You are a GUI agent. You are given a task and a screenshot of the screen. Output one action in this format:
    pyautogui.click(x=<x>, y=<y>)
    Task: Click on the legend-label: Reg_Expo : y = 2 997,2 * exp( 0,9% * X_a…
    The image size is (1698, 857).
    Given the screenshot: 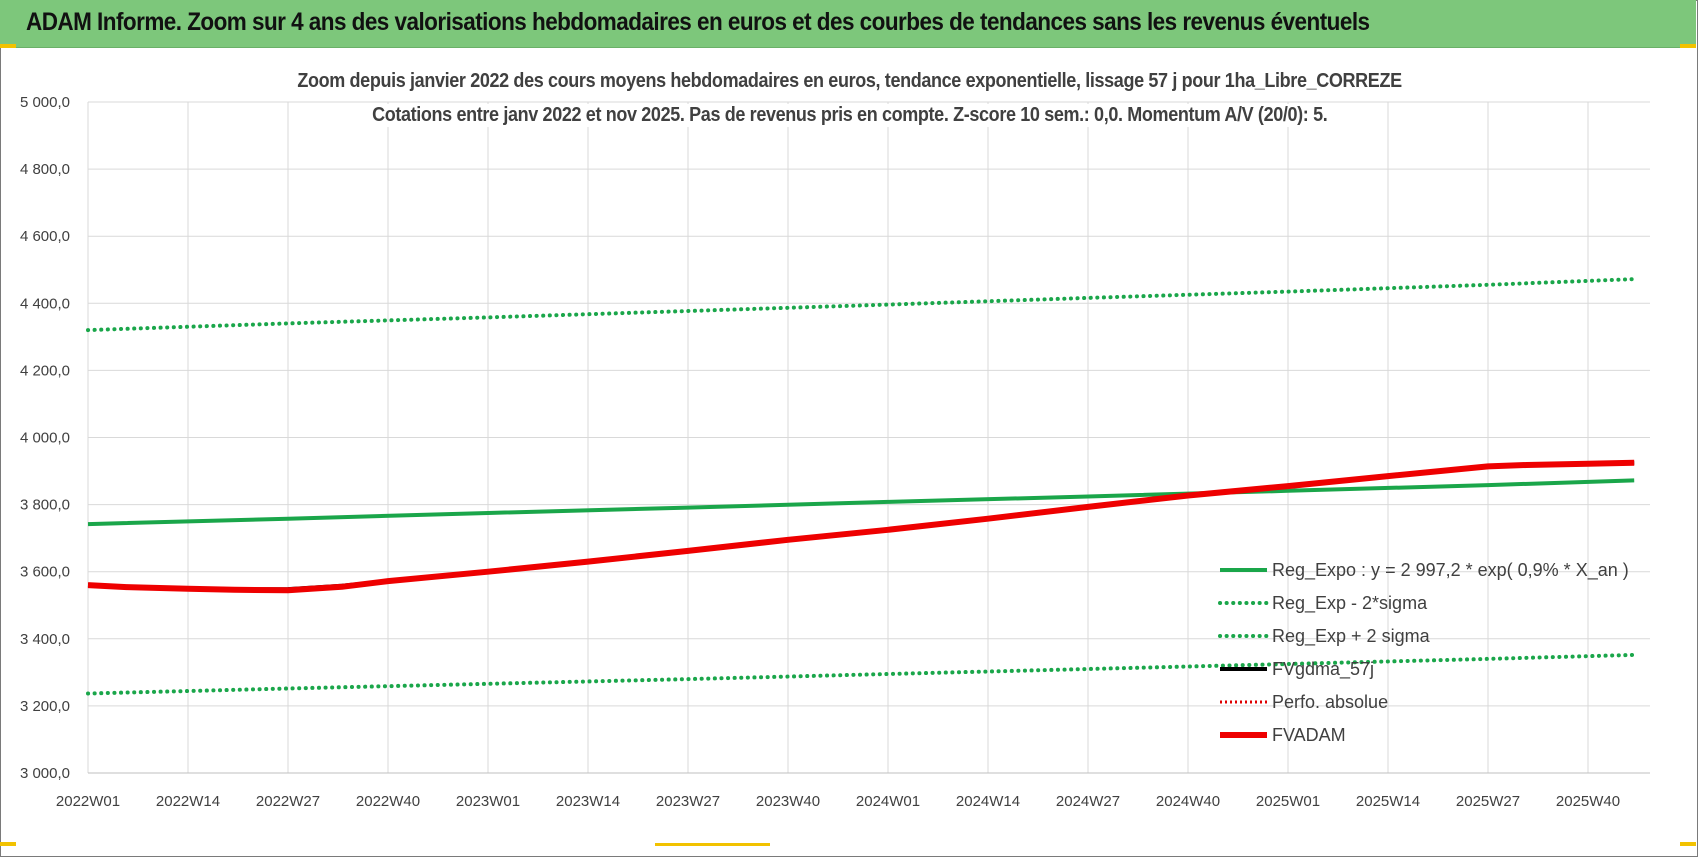 What is the action you would take?
    pyautogui.click(x=1450, y=570)
    